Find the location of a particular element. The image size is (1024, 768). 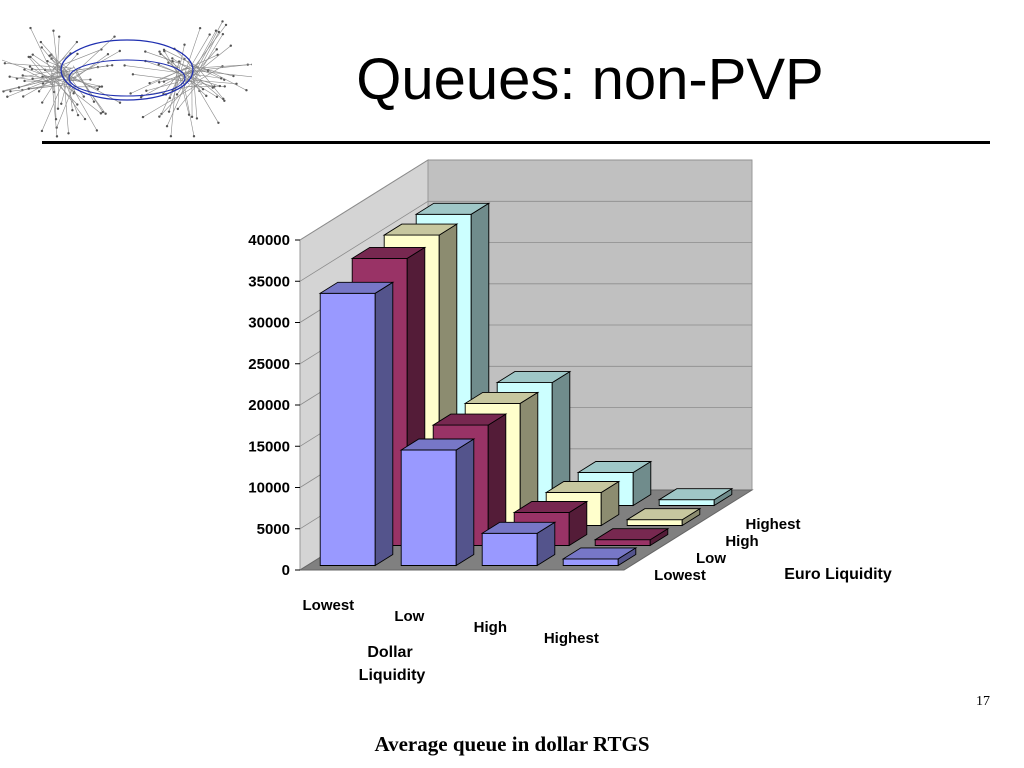

y-tick-label: 15000 is located at coordinates (269, 446).